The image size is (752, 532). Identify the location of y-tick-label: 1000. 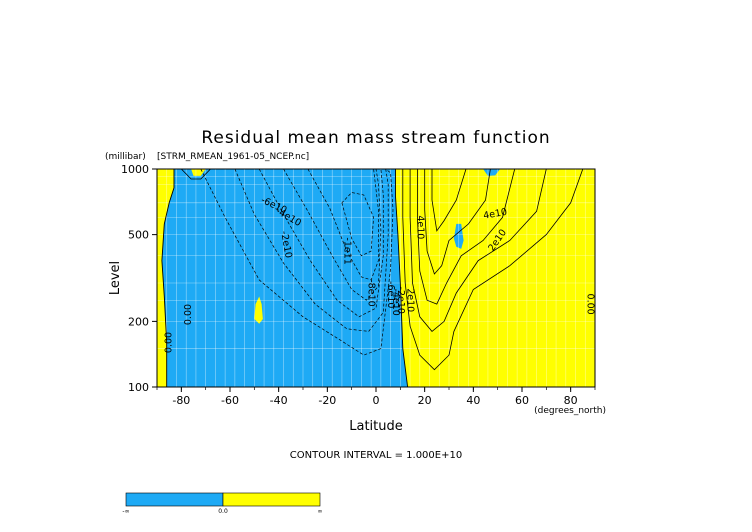
(135, 169).